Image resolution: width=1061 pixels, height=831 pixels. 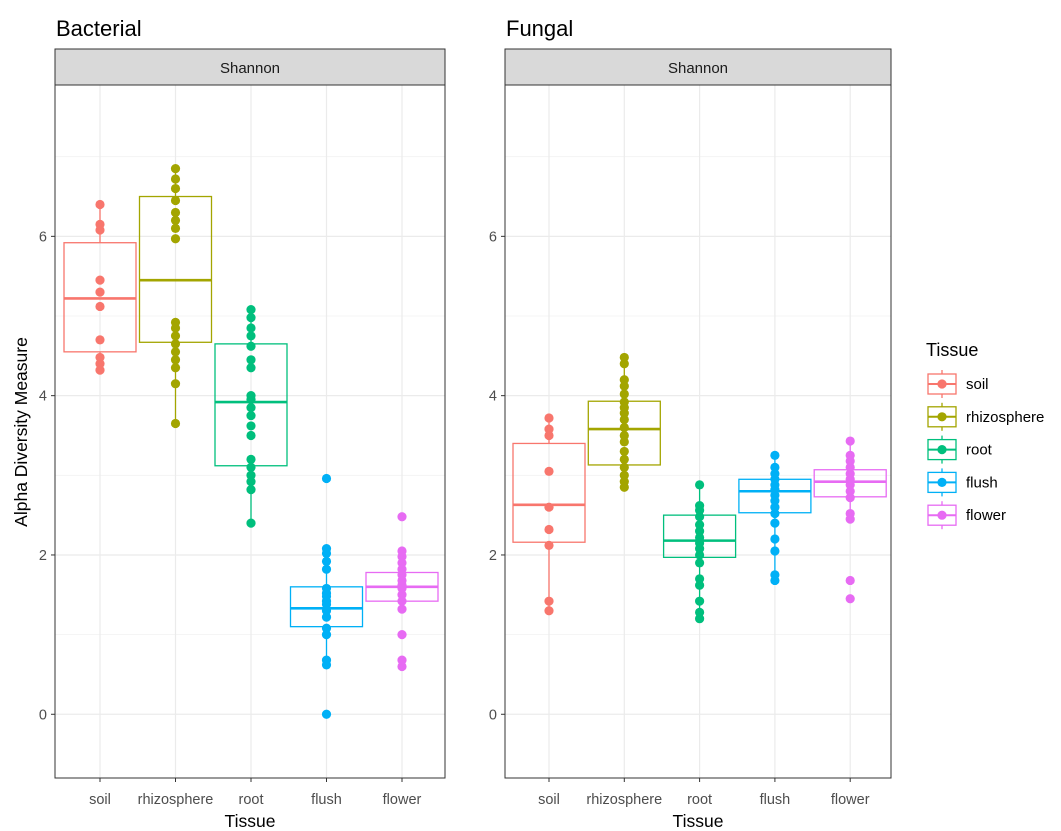 What do you see at coordinates (850, 520) in the screenshot?
I see `fungal-box-flower` at bounding box center [850, 520].